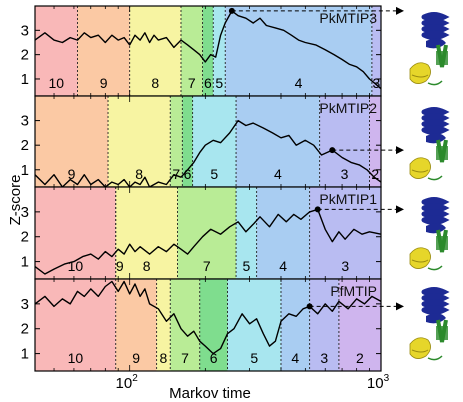 This screenshot has height=402, width=463. I want to click on panel-title: PkMTIP1, so click(348, 199).